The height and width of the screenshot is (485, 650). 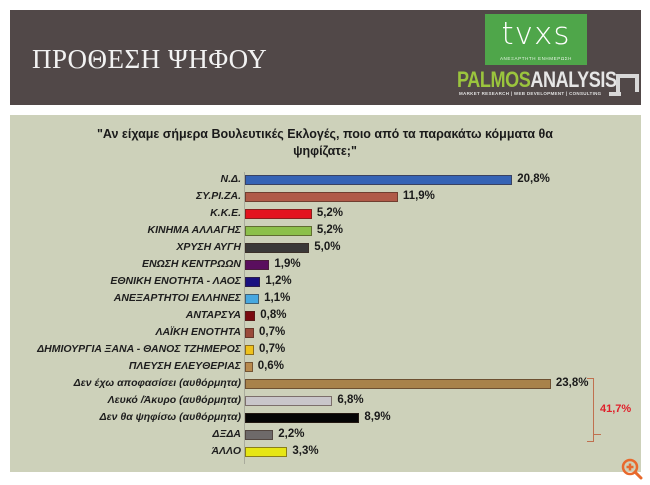 What do you see at coordinates (325, 350) in the screenshot?
I see `bar-row: ΔΗΜΙΟΥΡΓΙΑ ΞΑΝΑ - ΘΑΝΟΣ ΤΖΗΜΕΡΟΣ 0,7%` at bounding box center [325, 350].